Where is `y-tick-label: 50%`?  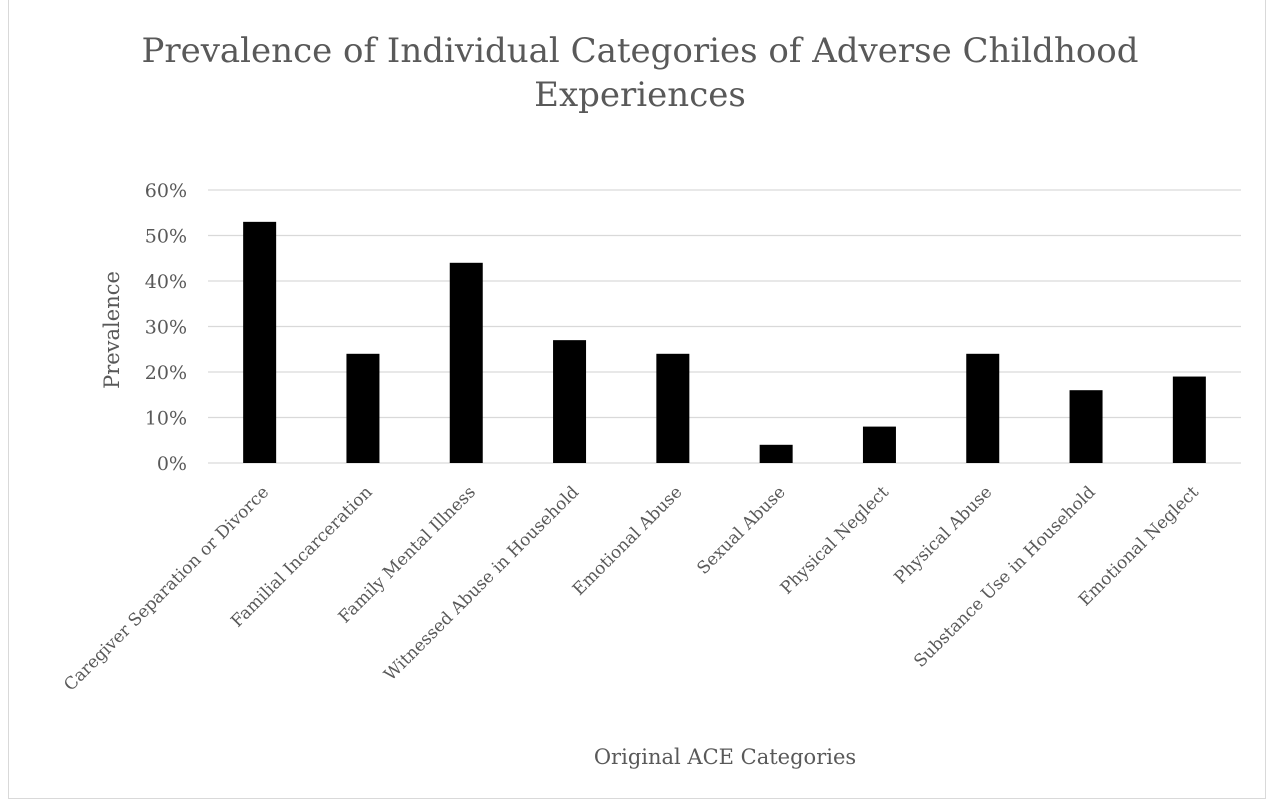 y-tick-label: 50% is located at coordinates (166, 237).